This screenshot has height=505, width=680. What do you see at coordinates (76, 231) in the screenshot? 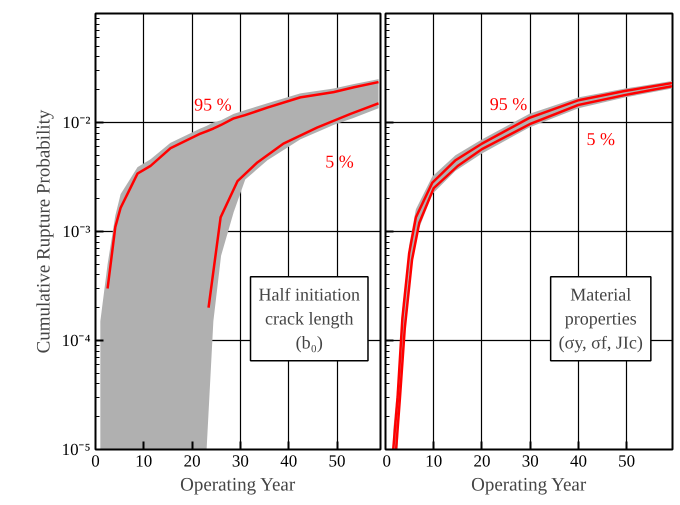
I see `y-tick-label: 10⁻³` at bounding box center [76, 231].